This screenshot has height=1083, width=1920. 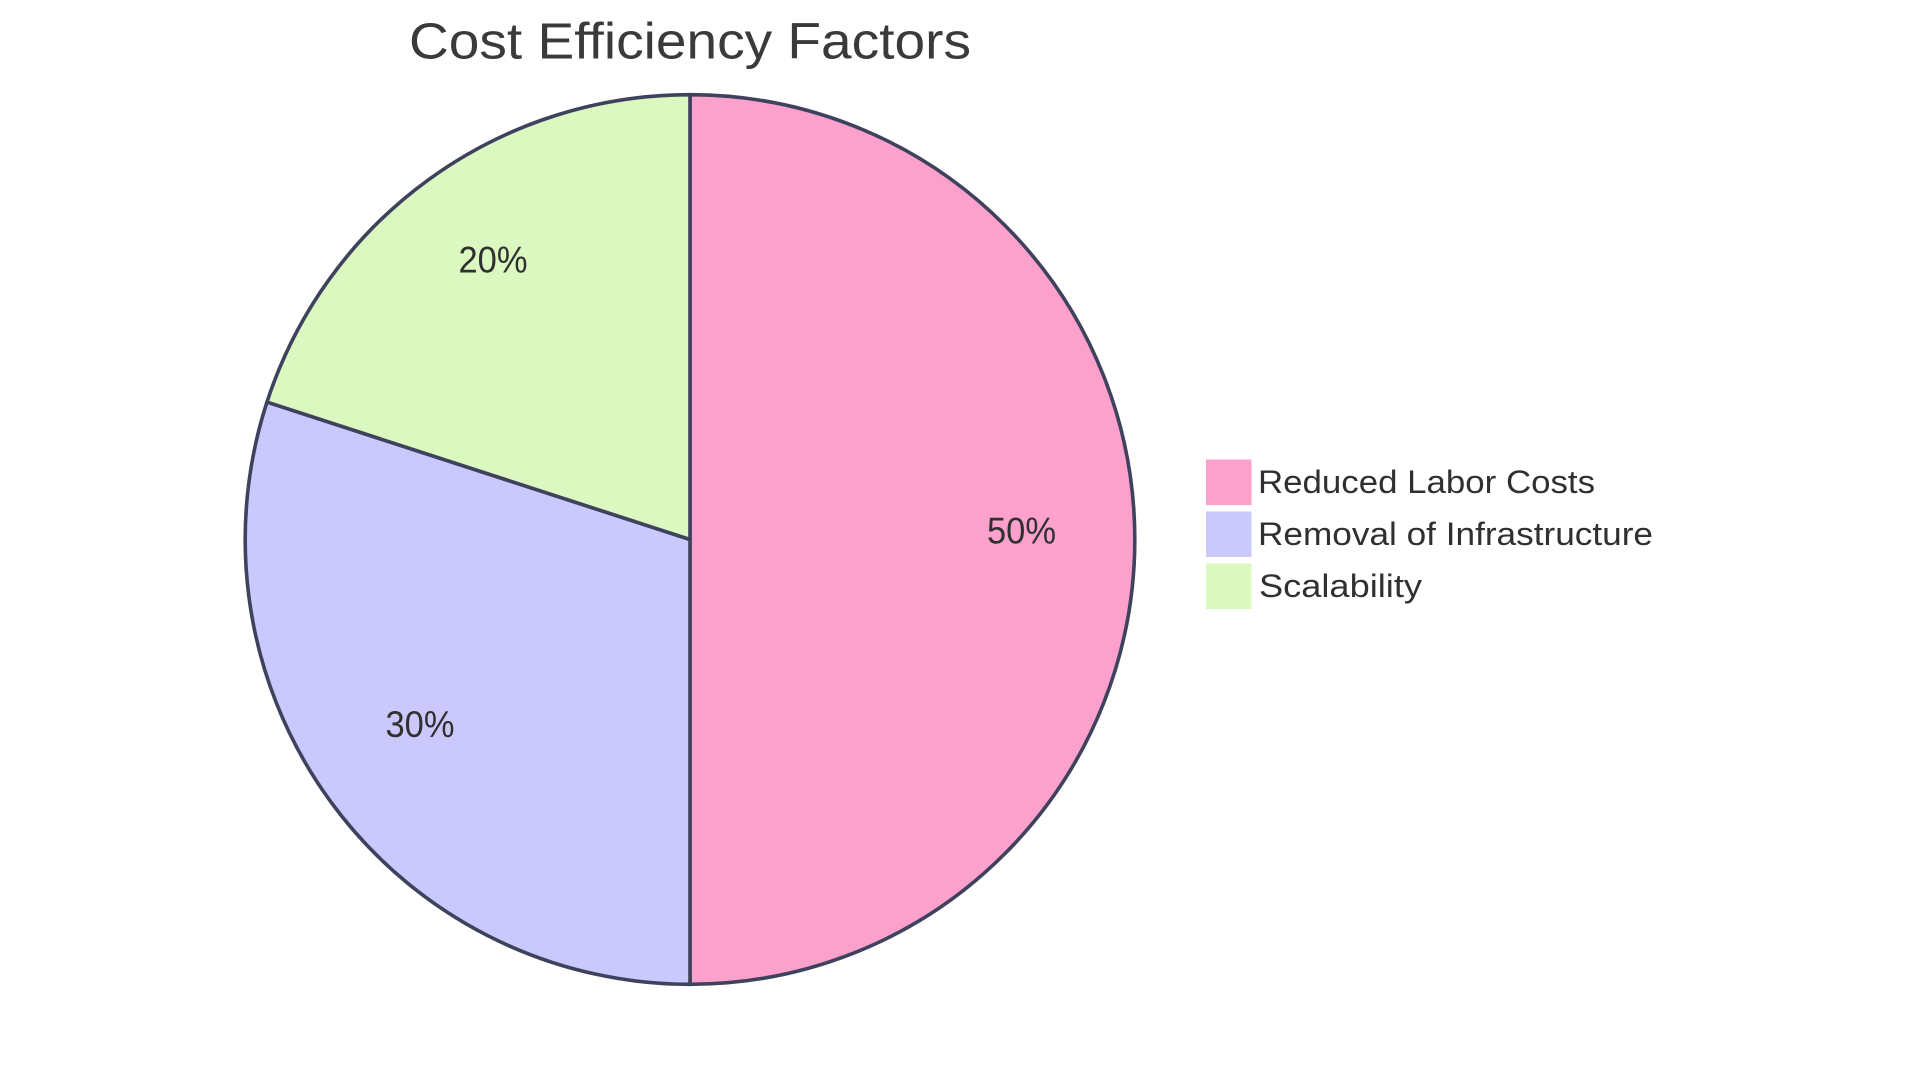 What do you see at coordinates (493, 260) in the screenshot?
I see `svg-text: 20%` at bounding box center [493, 260].